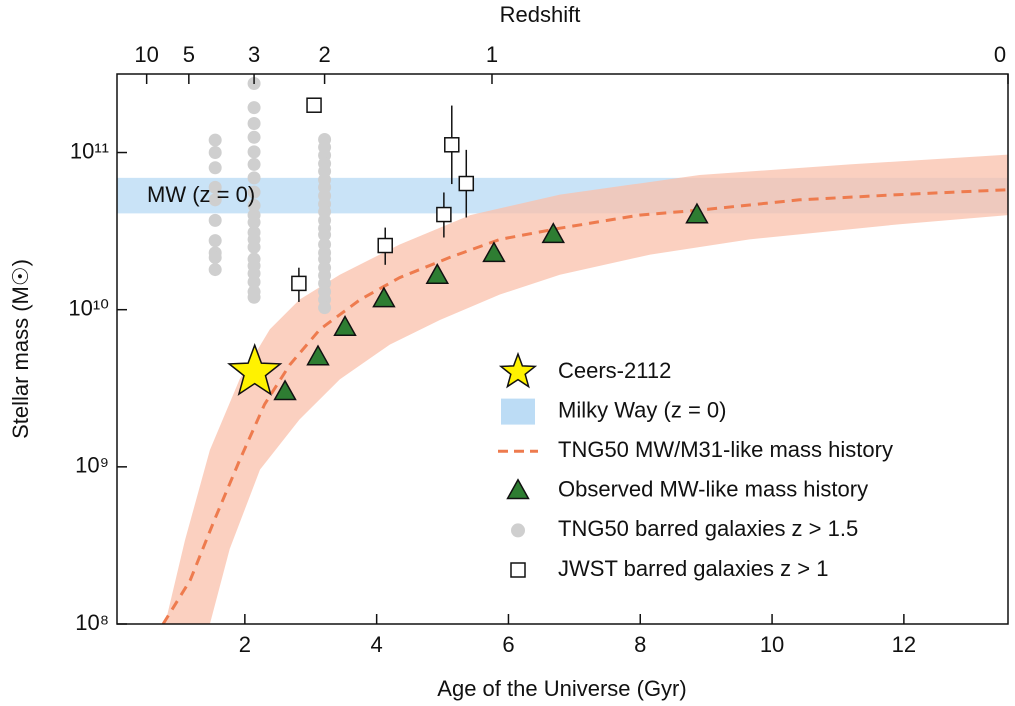 This screenshot has height=706, width=1015. I want to click on y-tick-label: 10¹⁰, so click(88, 307).